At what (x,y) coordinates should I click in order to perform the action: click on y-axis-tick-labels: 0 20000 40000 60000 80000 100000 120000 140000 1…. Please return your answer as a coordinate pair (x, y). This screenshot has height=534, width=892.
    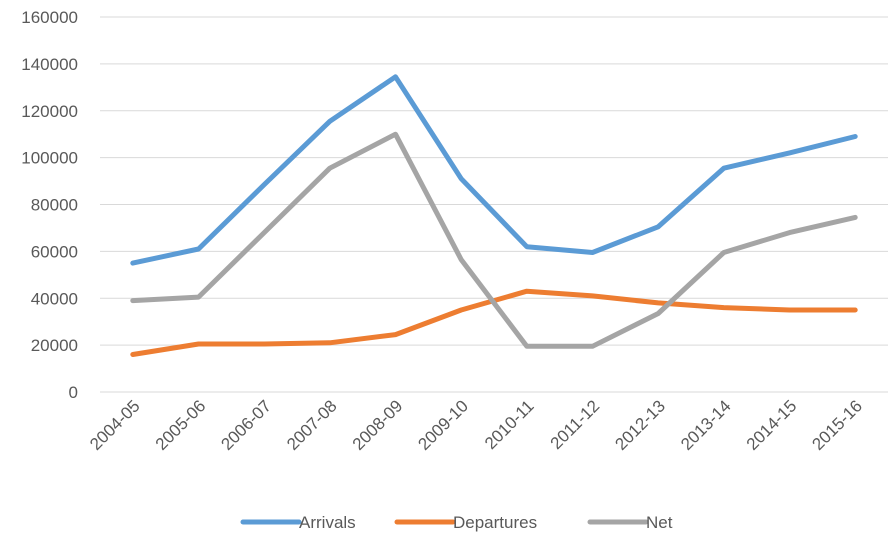
    Looking at the image, I should click on (49, 205).